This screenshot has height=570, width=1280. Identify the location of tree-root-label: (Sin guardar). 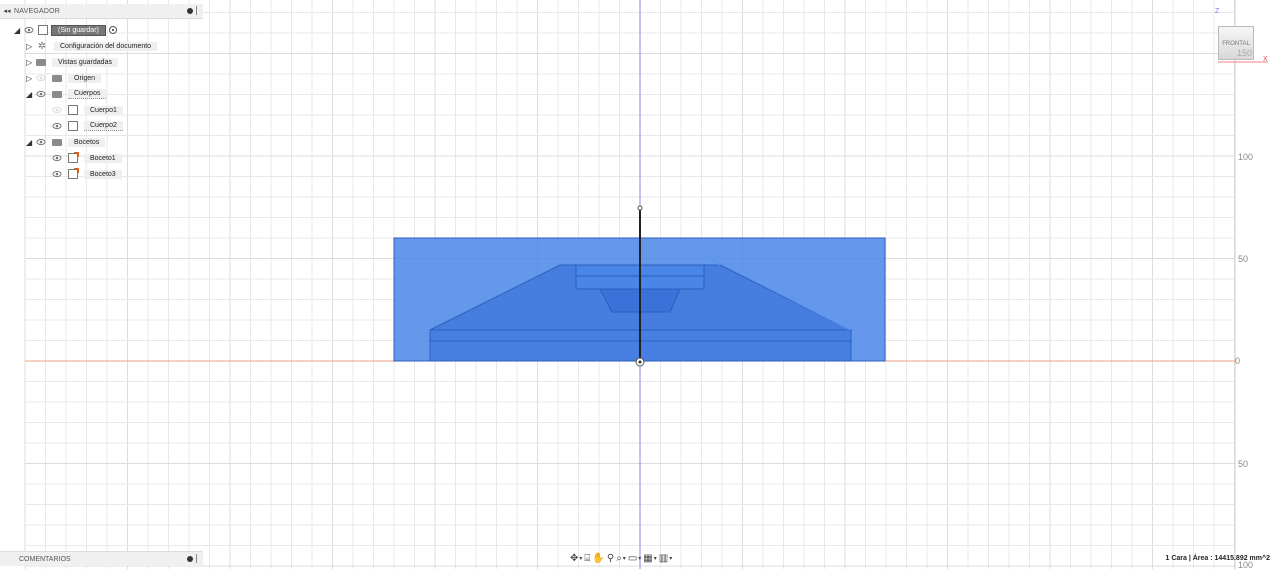
(78, 30).